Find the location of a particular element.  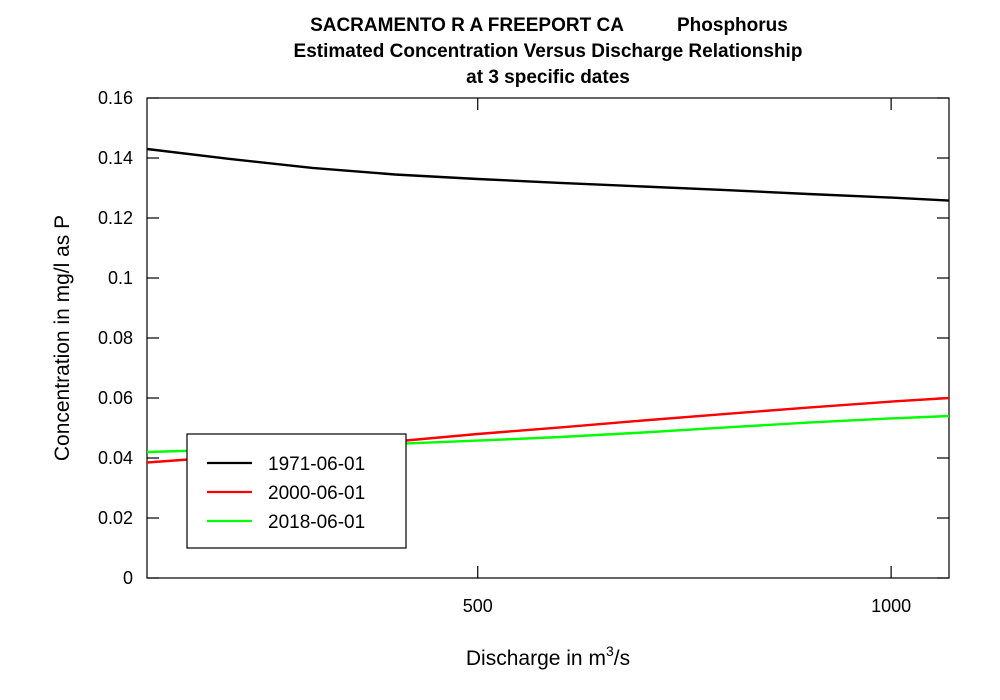

x-tick-label: 500 is located at coordinates (478, 606).